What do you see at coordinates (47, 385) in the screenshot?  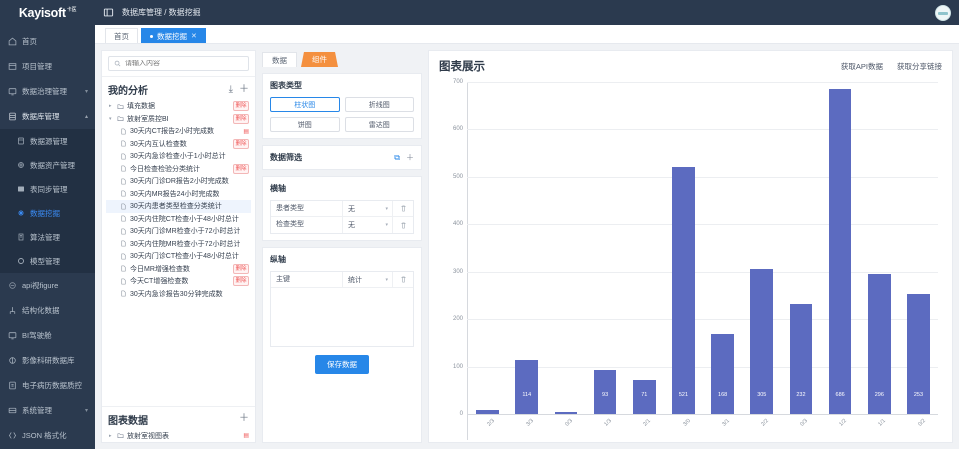 I see `sidebar-item-emr: 电子病历数据质控` at bounding box center [47, 385].